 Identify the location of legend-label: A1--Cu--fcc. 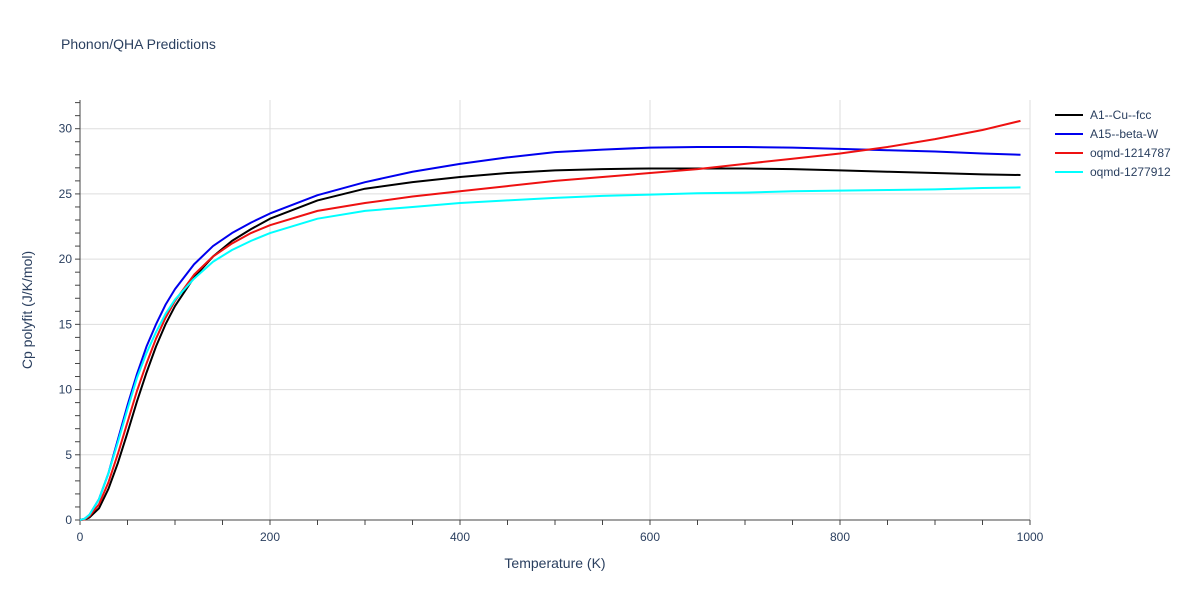
(1120, 115).